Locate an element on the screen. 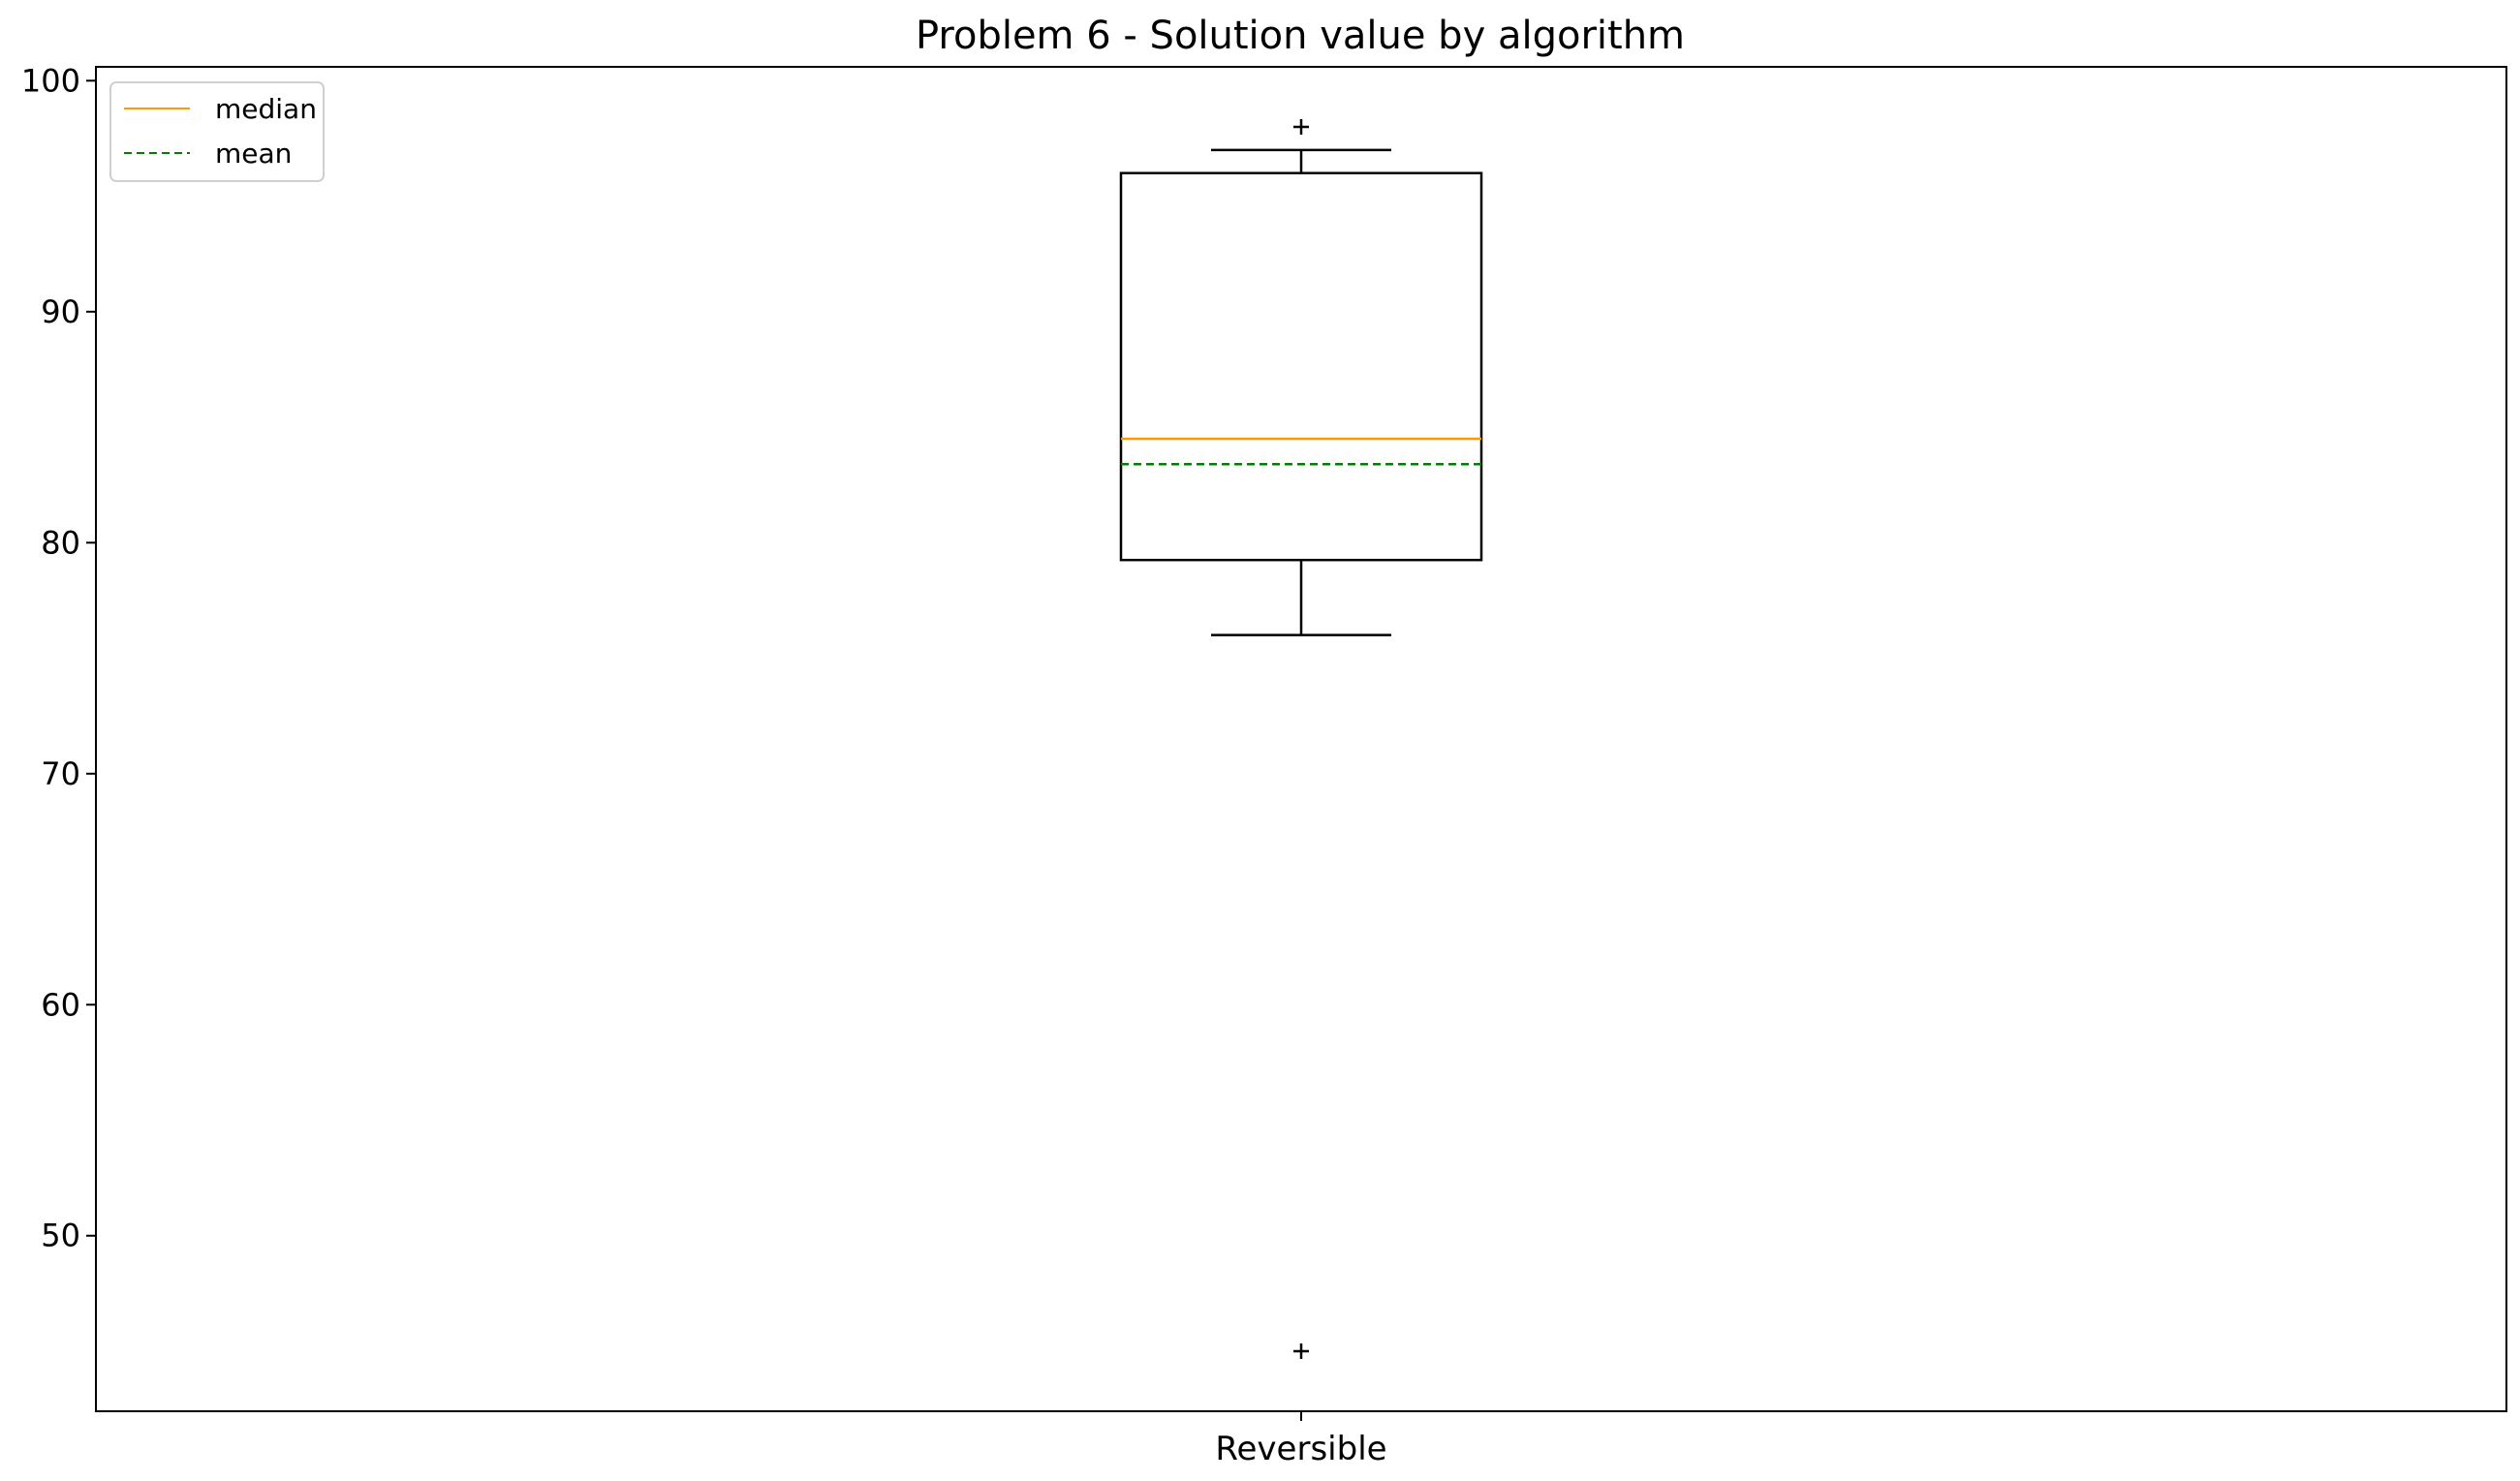 The height and width of the screenshot is (1481, 2520). legend-median-label: median is located at coordinates (266, 109).